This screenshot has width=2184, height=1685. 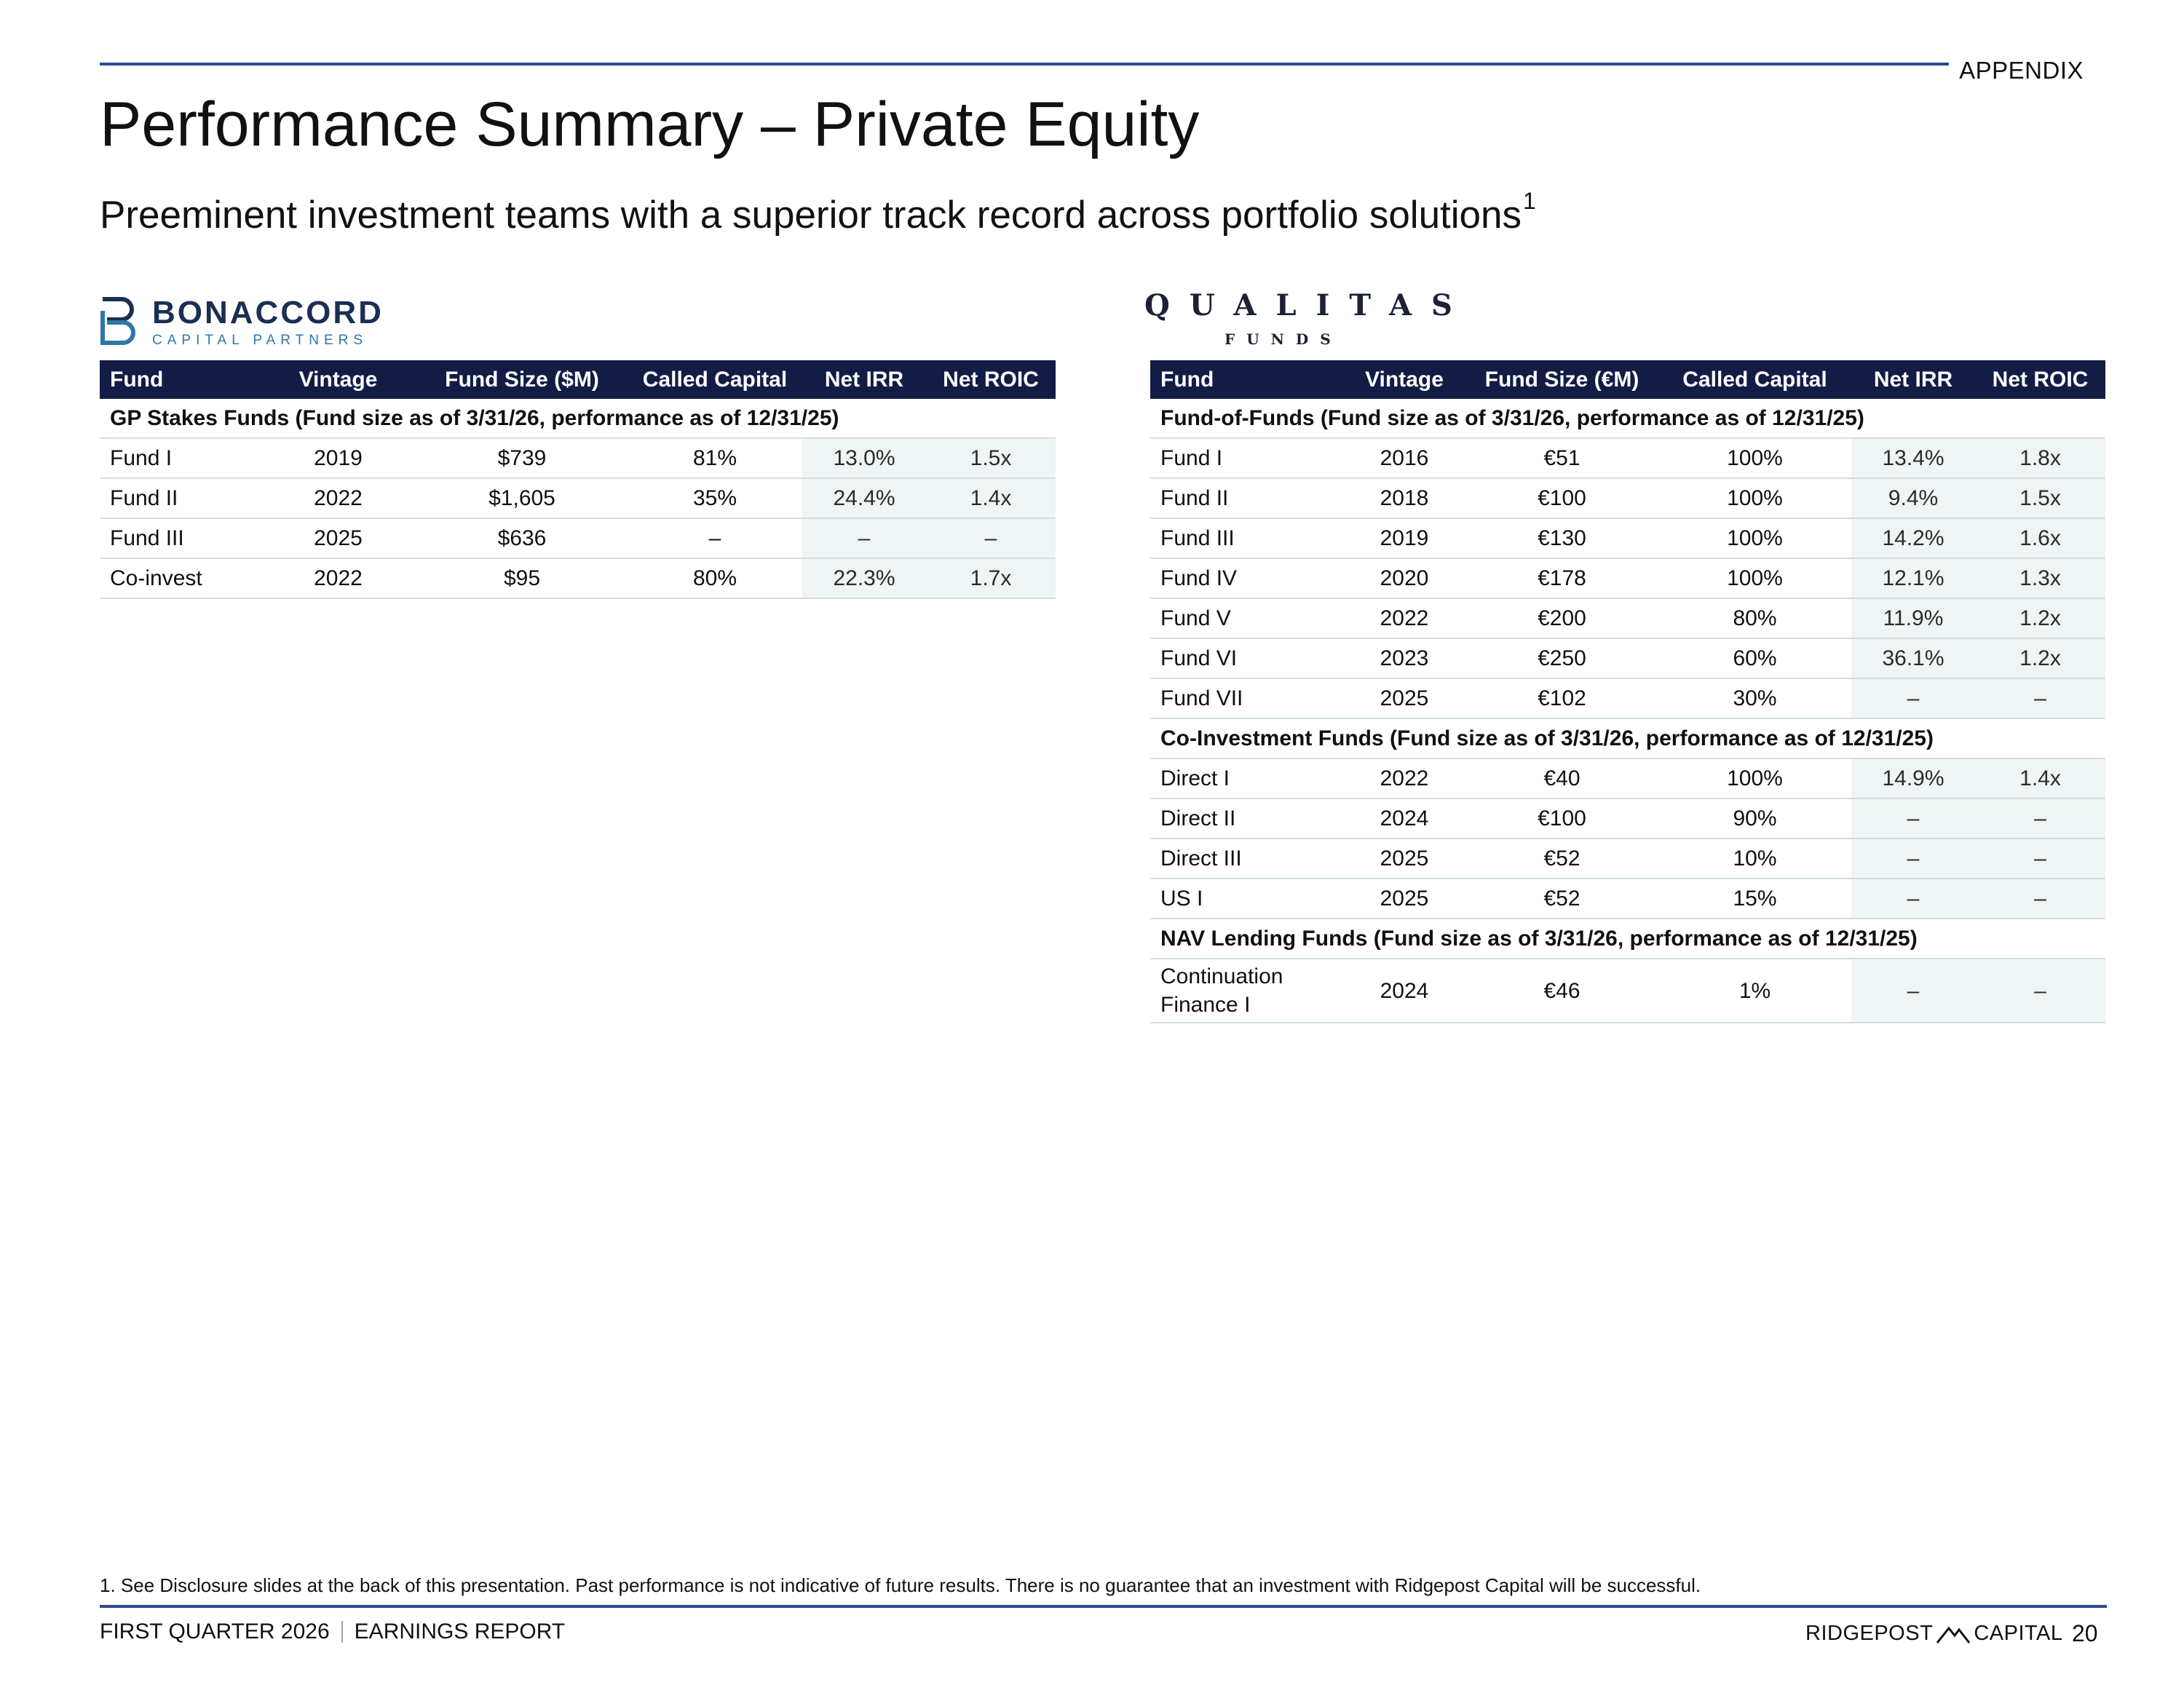 What do you see at coordinates (522, 578) in the screenshot?
I see `table-cell: $95` at bounding box center [522, 578].